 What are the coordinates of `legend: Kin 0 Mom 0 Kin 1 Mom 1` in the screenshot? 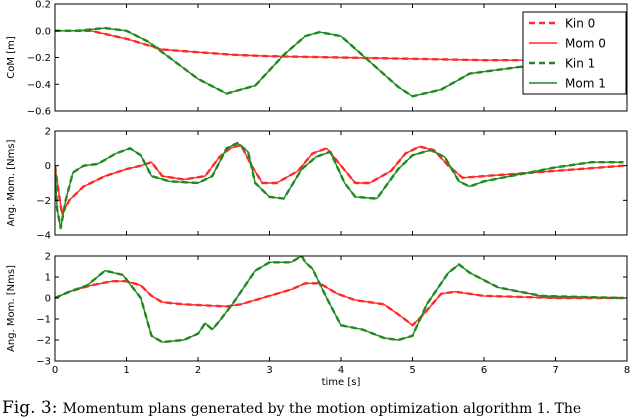 It's located at (574, 53).